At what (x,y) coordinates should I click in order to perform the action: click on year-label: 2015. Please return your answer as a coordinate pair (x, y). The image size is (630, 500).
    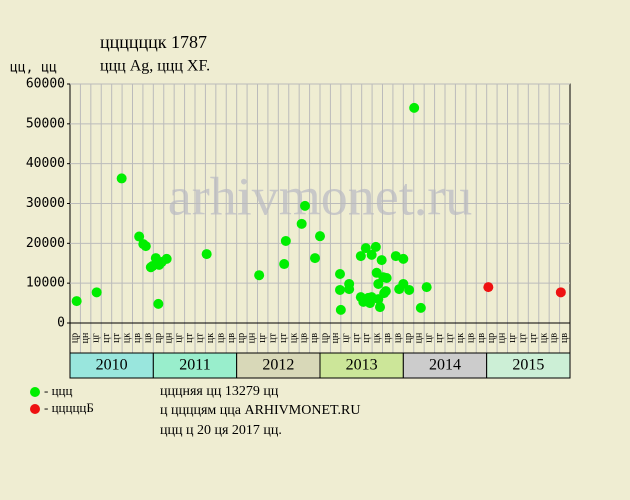
    Looking at the image, I should click on (528, 365).